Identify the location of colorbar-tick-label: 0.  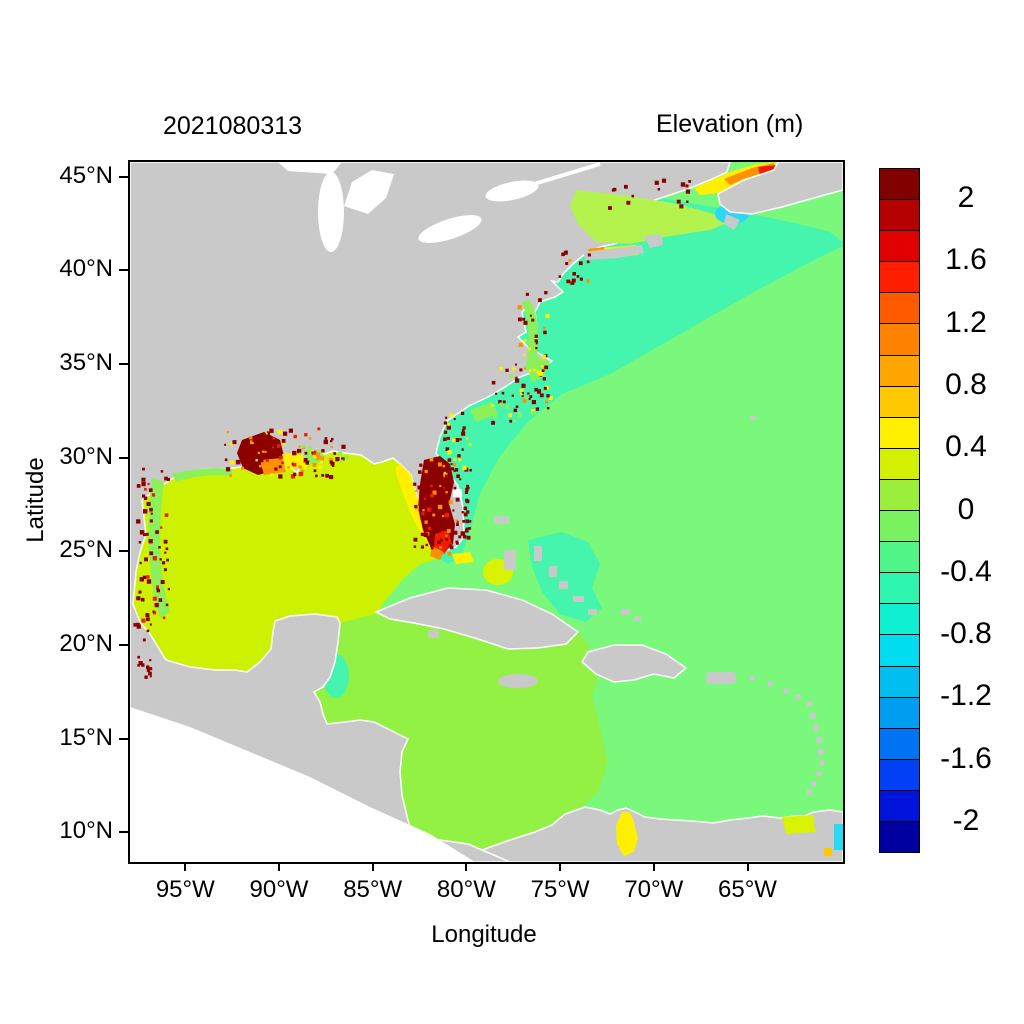
(966, 509).